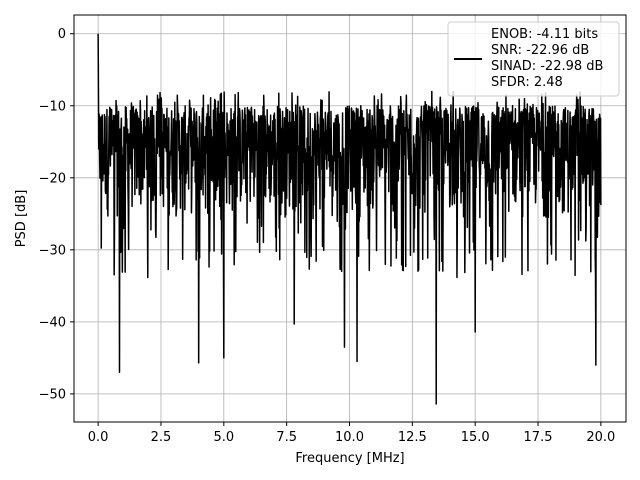 This screenshot has height=480, width=640. Describe the element at coordinates (52, 322) in the screenshot. I see `y-tick-label: −40` at that location.